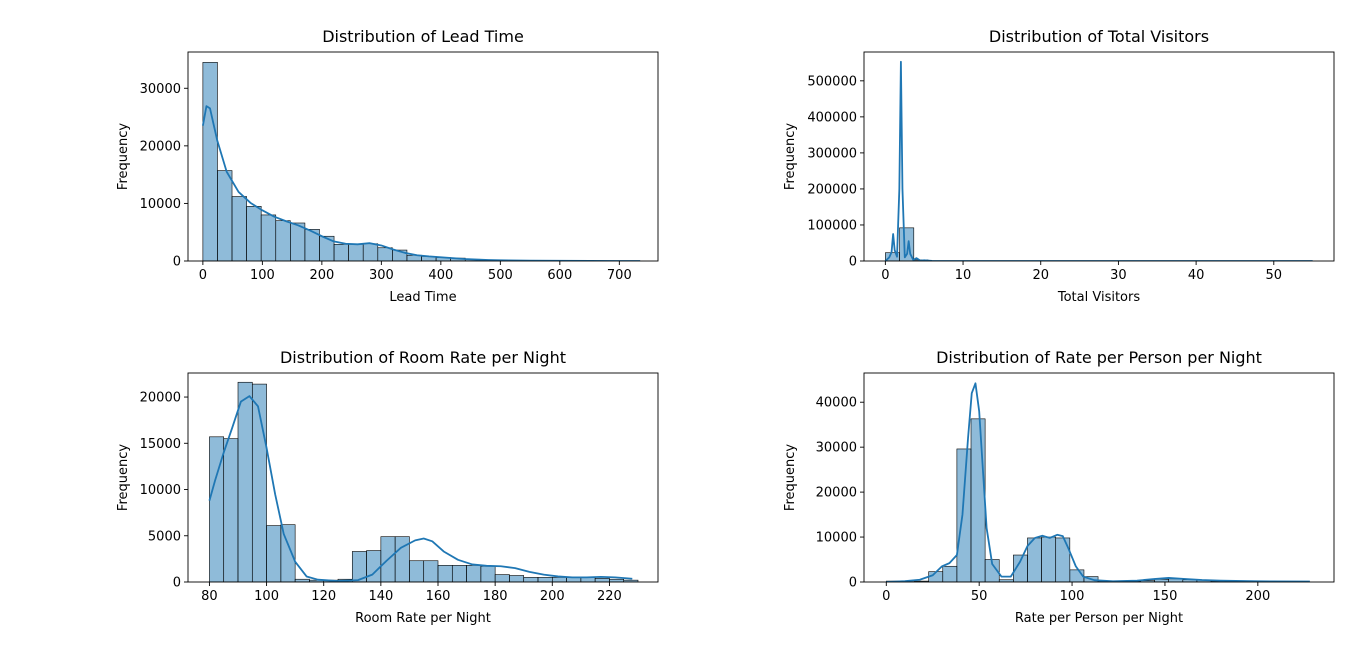 Image resolution: width=1366 pixels, height=663 pixels. Describe the element at coordinates (381, 275) in the screenshot. I see `x-tick-label: 300` at that location.